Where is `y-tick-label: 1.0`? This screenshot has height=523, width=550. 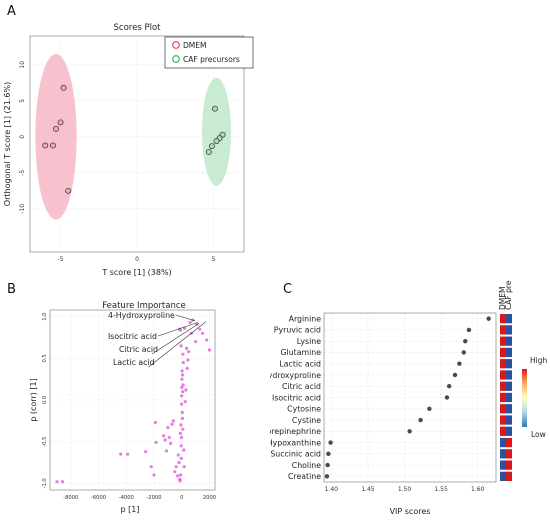
y-tick-label: 1.0 is located at coordinates (45, 317).